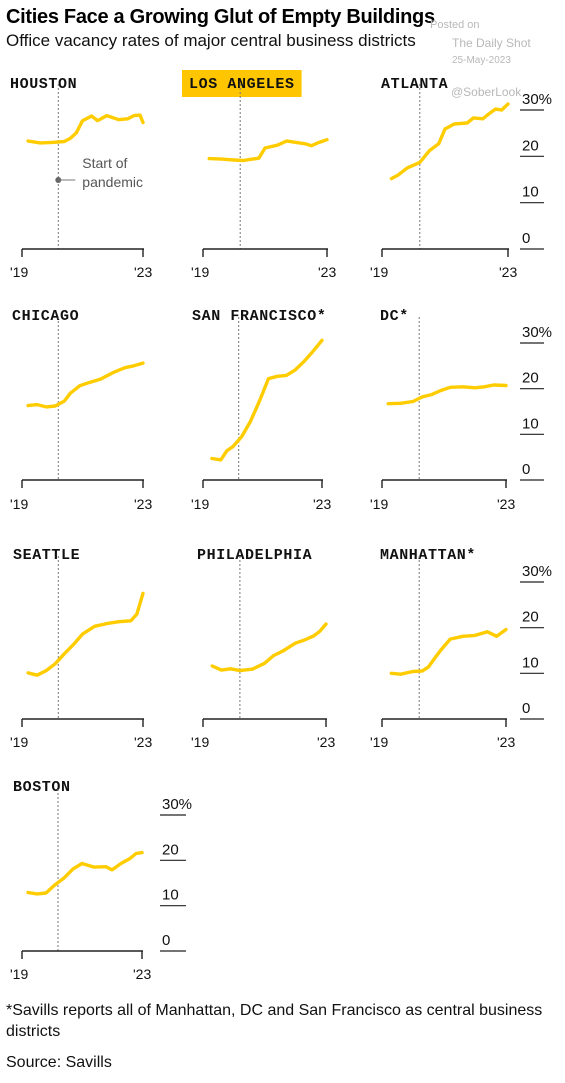 This screenshot has height=1083, width=565. Describe the element at coordinates (530, 617) in the screenshot. I see `y-tick-label-manhattan-20: 20` at that location.